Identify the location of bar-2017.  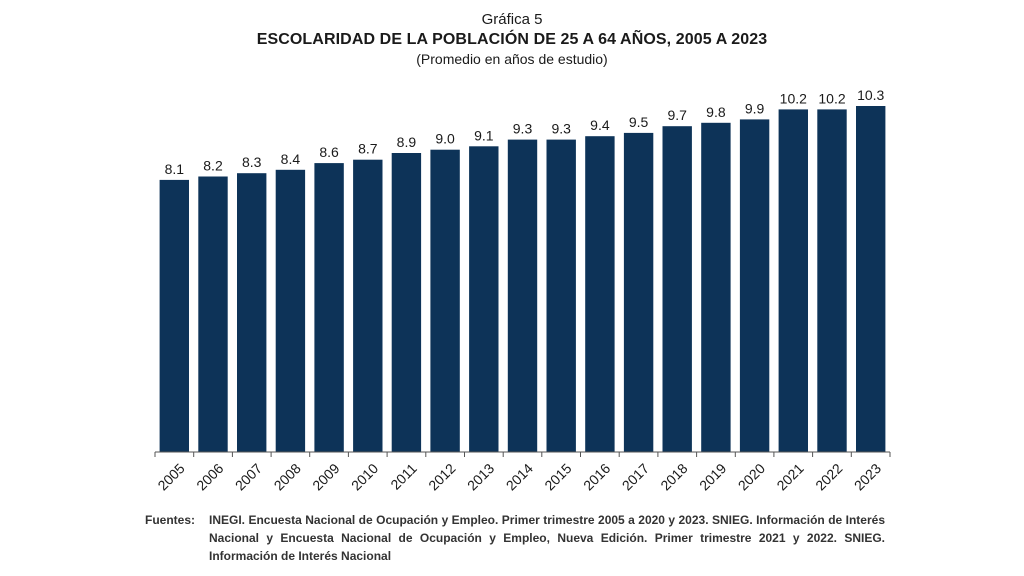
(638, 292).